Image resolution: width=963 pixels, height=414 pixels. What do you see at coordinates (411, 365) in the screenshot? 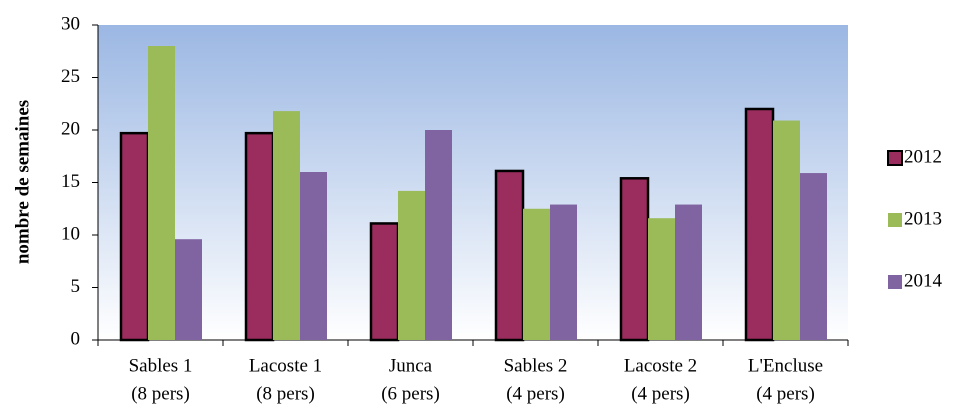
I see `x-tick-label: Junca` at bounding box center [411, 365].